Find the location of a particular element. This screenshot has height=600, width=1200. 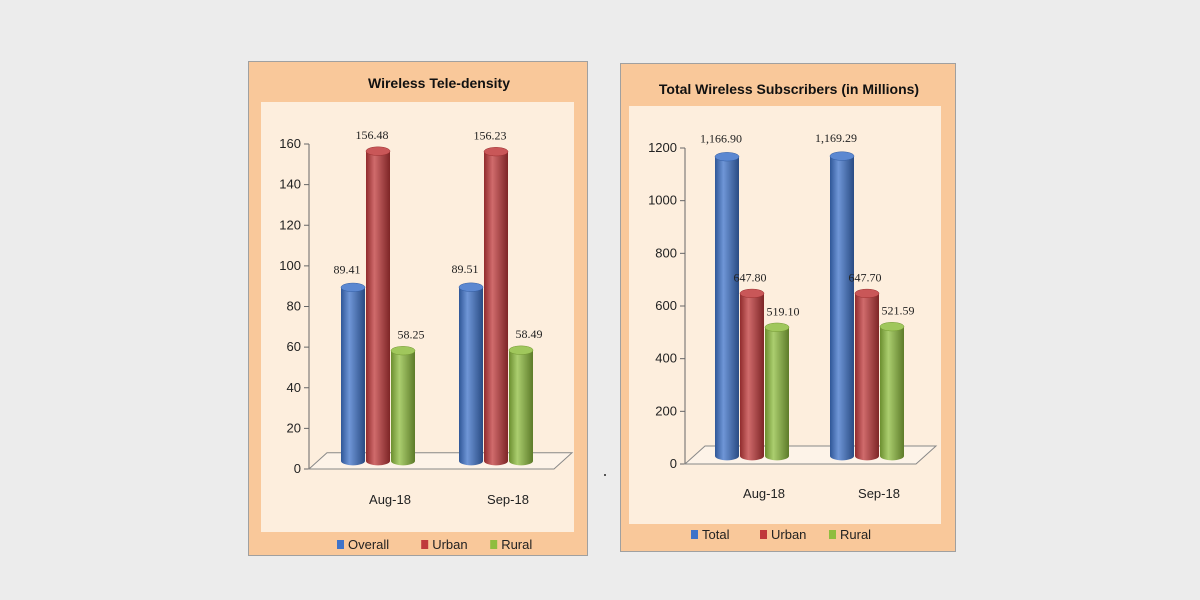

y-tick-label: 40 is located at coordinates (294, 387).